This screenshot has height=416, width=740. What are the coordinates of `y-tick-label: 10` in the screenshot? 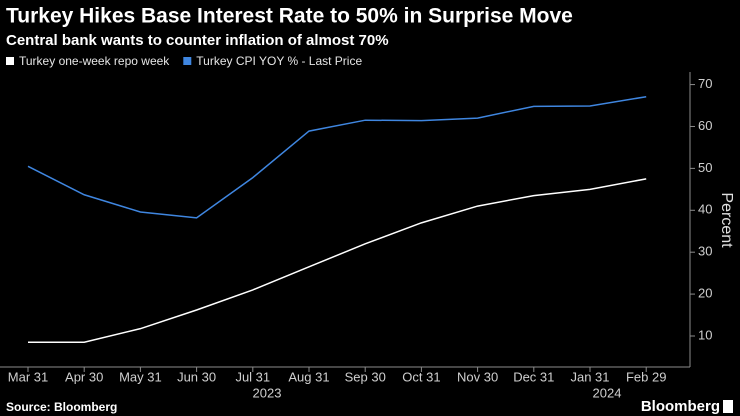 It's located at (705, 334).